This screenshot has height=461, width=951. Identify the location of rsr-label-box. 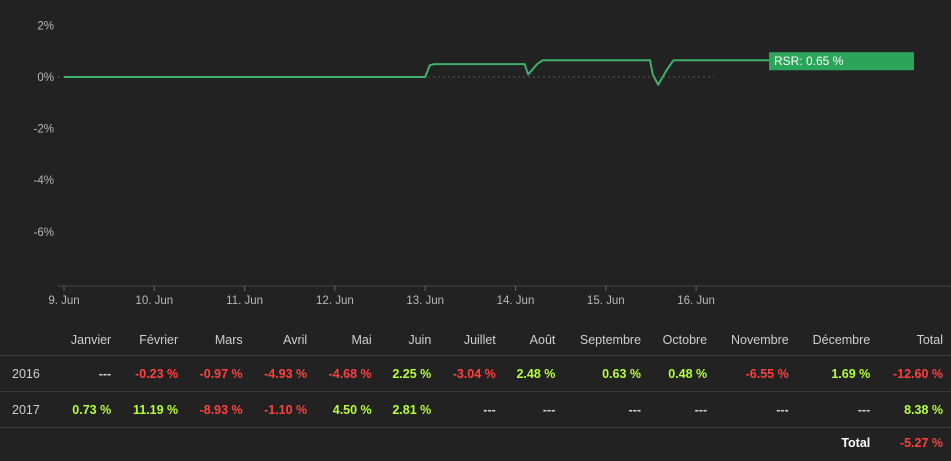
(841, 61).